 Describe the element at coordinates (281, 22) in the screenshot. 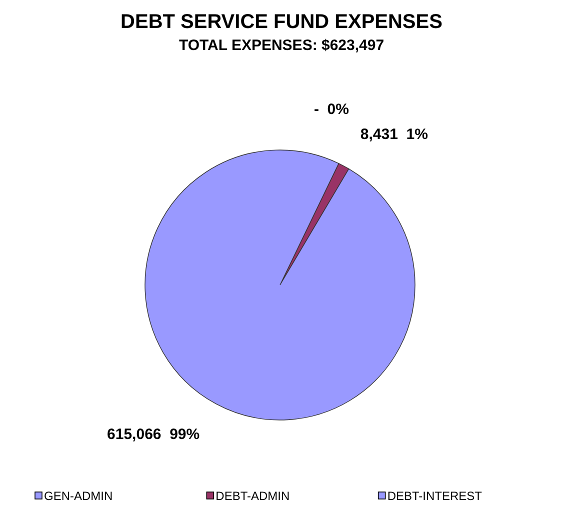

I see `chart-title: DEBT SERVICE FUND EXPENSES` at that location.